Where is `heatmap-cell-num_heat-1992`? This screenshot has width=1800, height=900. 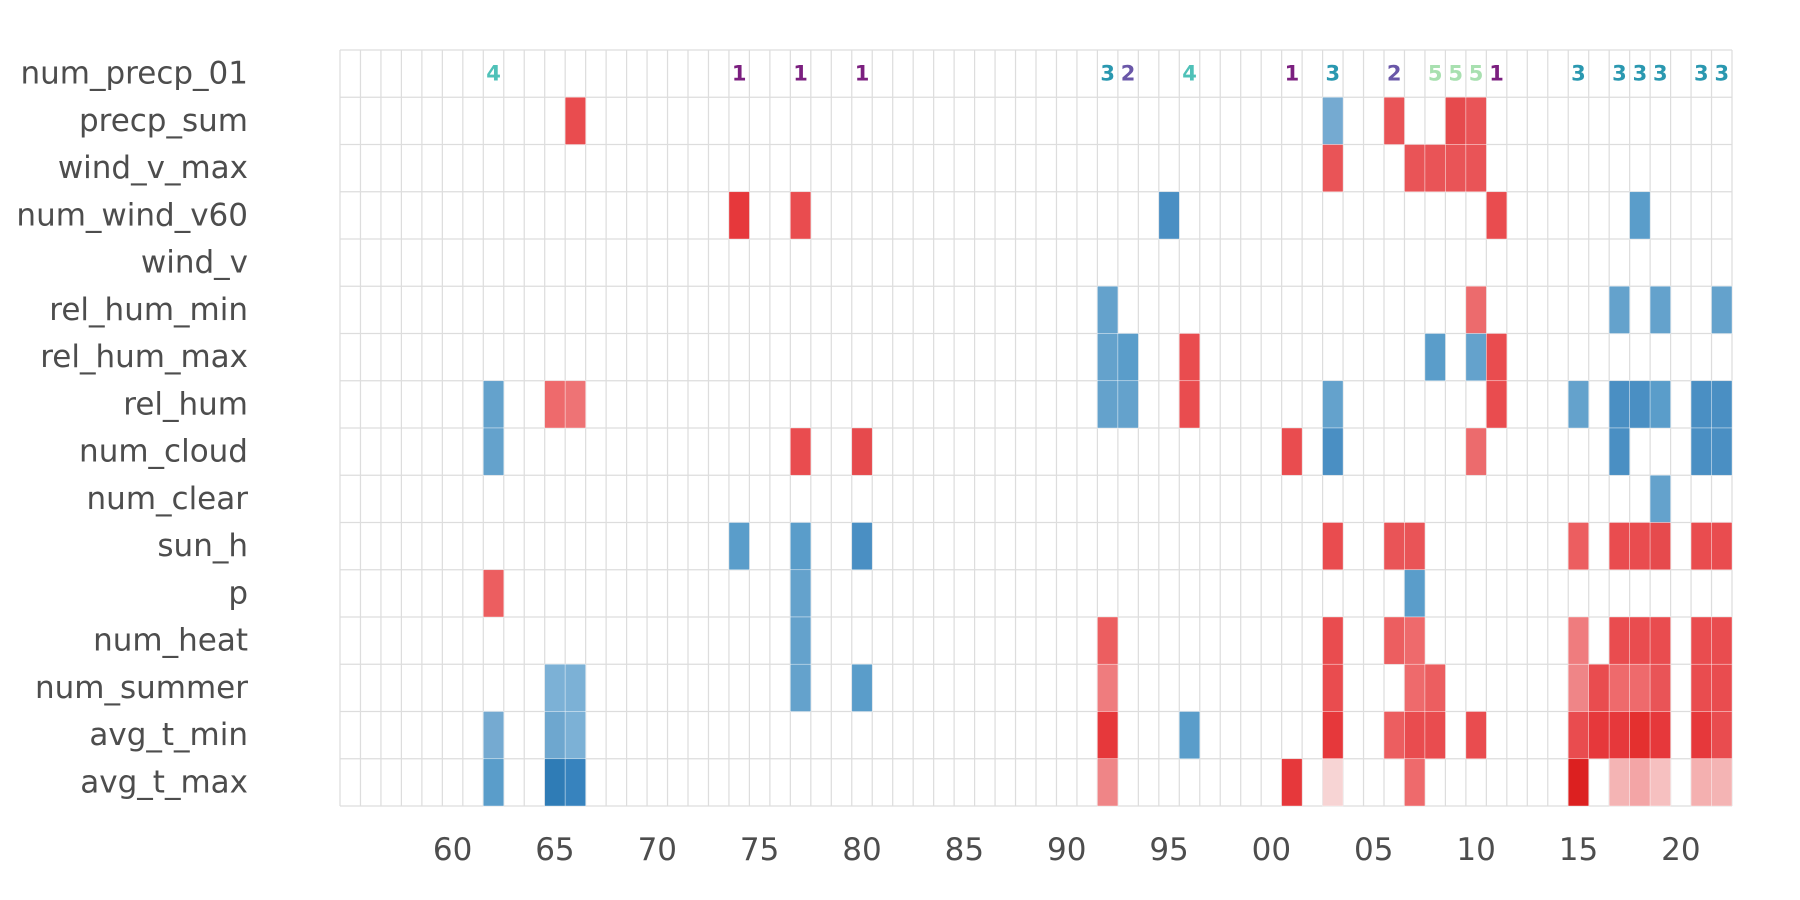
heatmap-cell-num_heat-1992 is located at coordinates (1108, 640).